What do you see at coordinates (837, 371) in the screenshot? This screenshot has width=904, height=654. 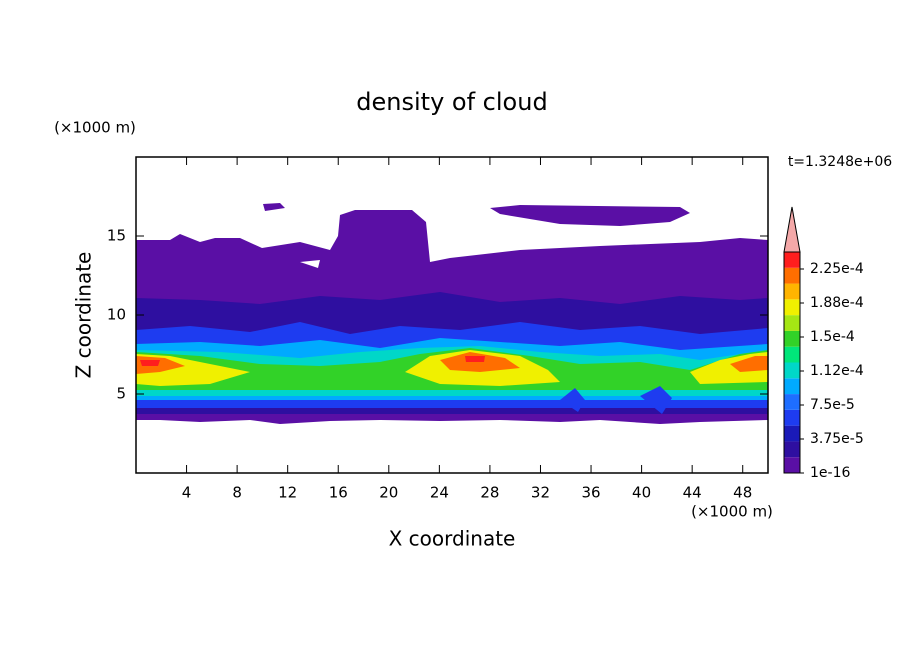 I see `colorbar-tick-label: 1.12e-4` at bounding box center [837, 371].